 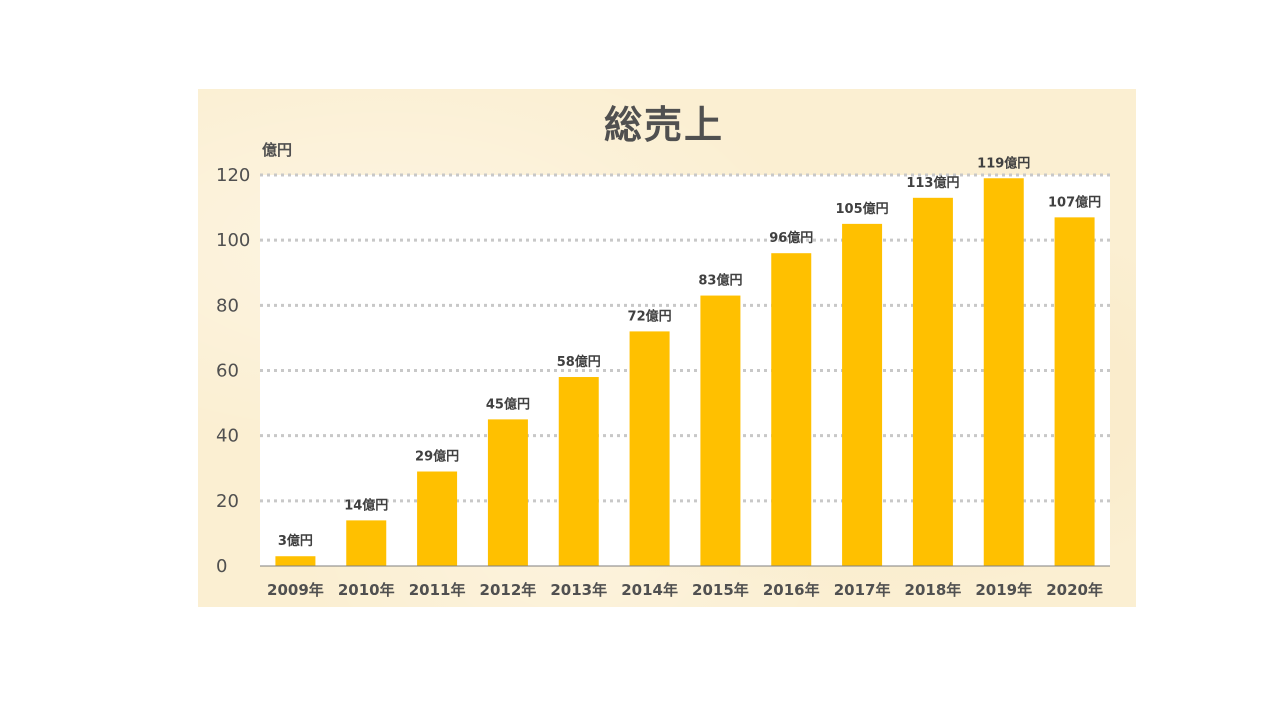 I want to click on data-label: 107億円, so click(x=1074, y=202).